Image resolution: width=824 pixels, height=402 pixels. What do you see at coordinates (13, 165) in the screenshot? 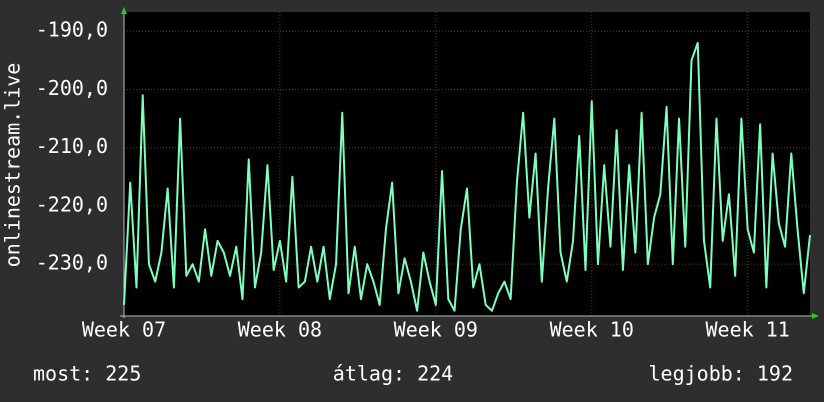
I see `y-axis-label: onlinestream.live` at bounding box center [13, 165].